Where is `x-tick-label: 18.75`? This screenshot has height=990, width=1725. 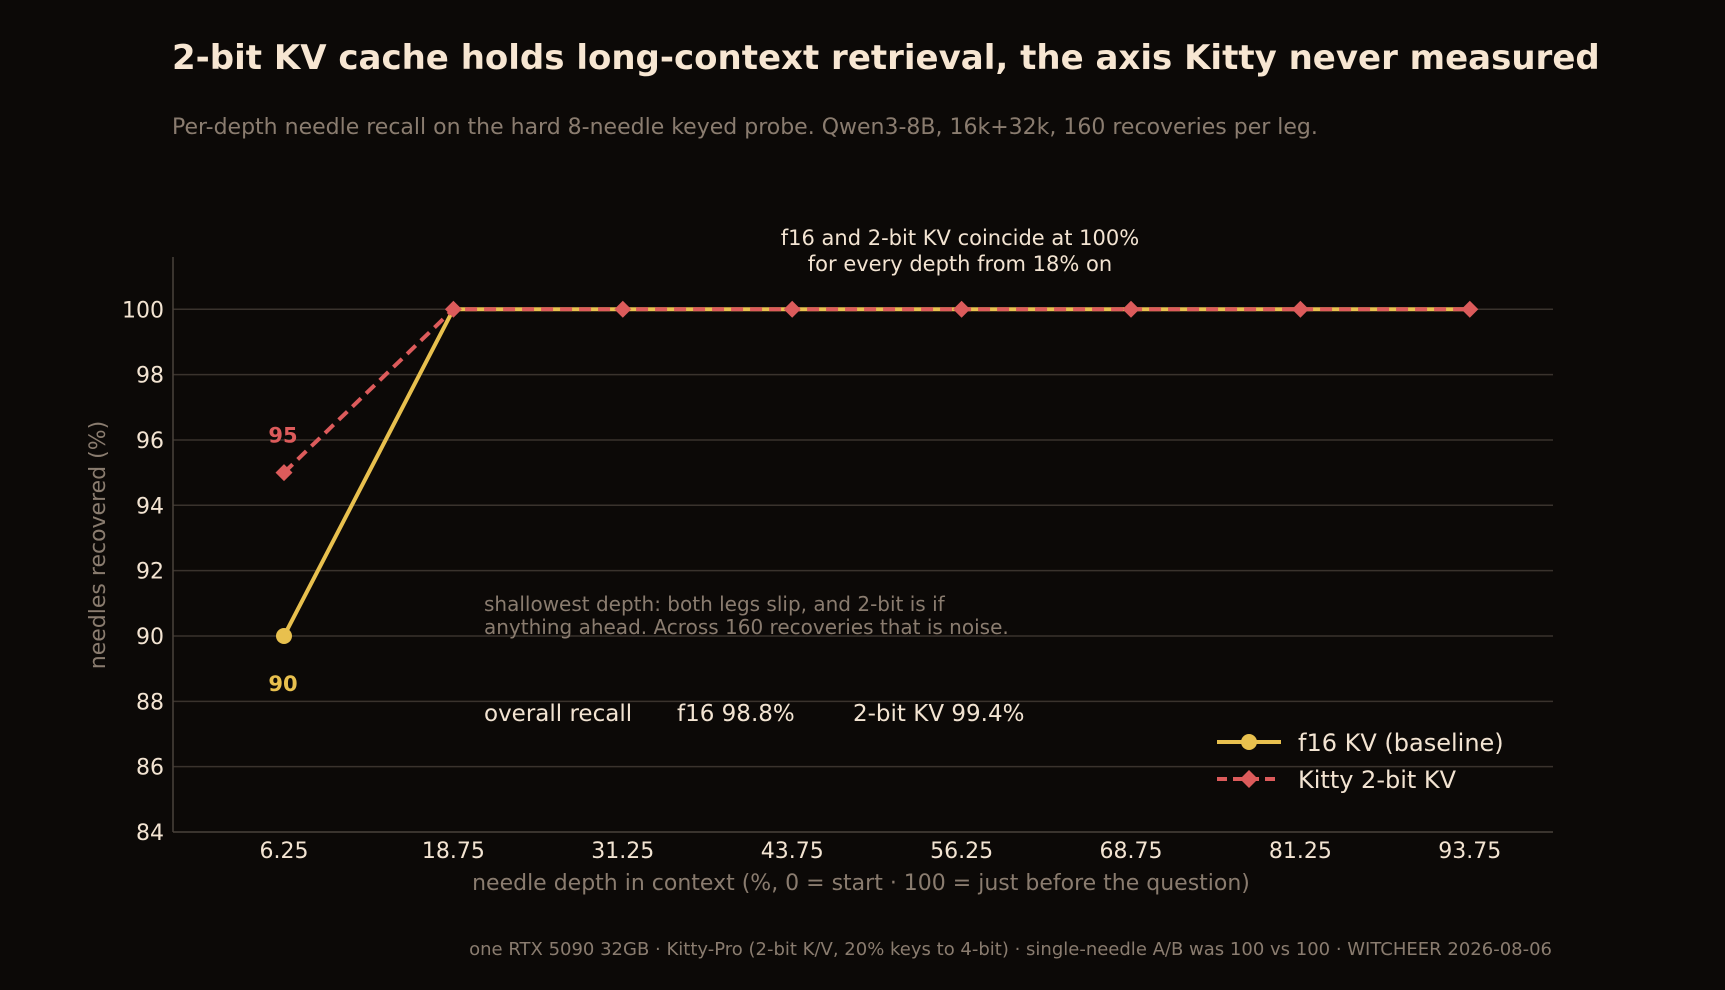
x-tick-label: 18.75 is located at coordinates (453, 851).